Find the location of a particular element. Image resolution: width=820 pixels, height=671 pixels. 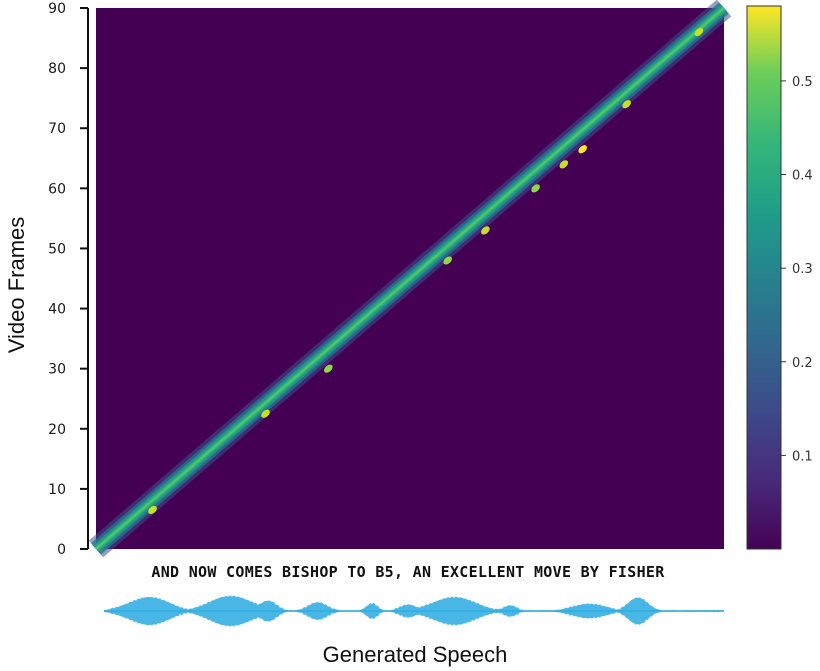

colorbar-tick-label: 0.5 is located at coordinates (802, 82).